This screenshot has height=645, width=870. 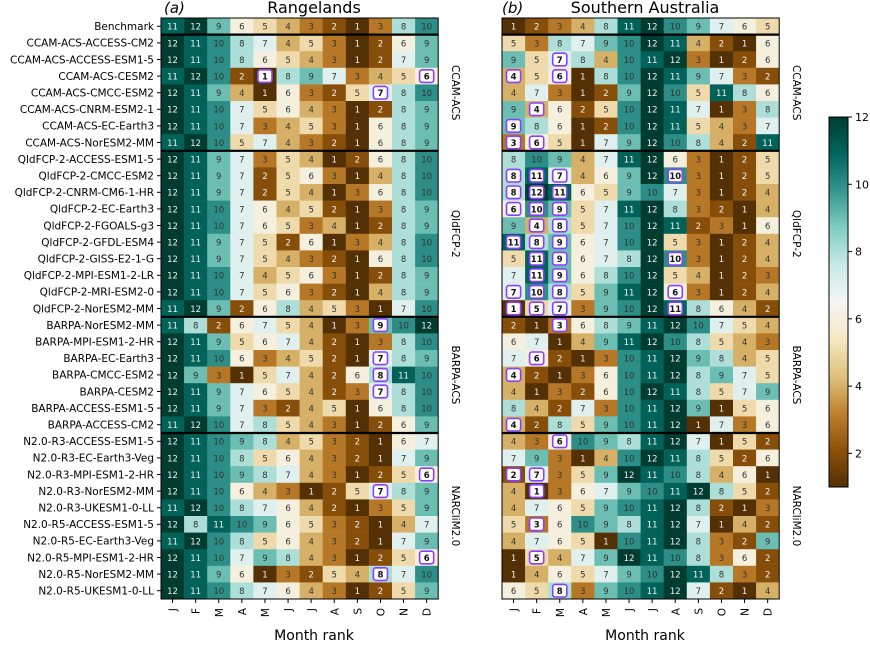 I want to click on panel-b-tag: (b), so click(x=512, y=8).